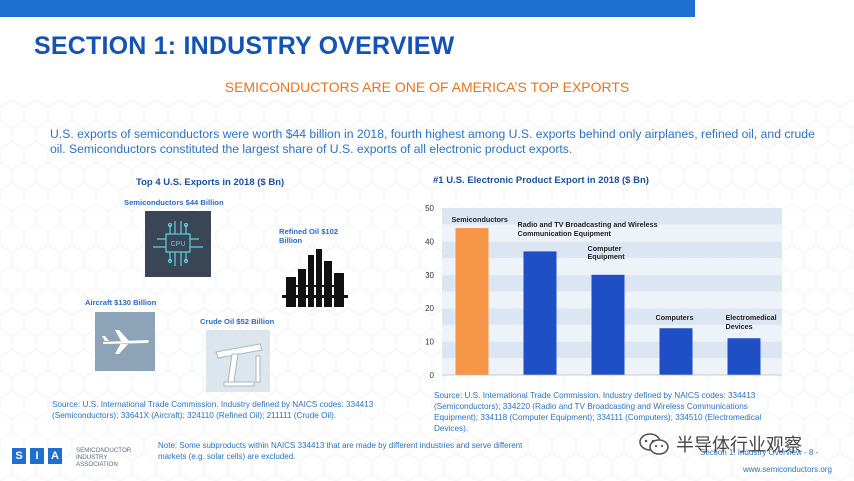 Image resolution: width=854 pixels, height=481 pixels. What do you see at coordinates (759, 452) in the screenshot?
I see `footer-section-text: Section 1: Industry Overview - 8 -` at bounding box center [759, 452].